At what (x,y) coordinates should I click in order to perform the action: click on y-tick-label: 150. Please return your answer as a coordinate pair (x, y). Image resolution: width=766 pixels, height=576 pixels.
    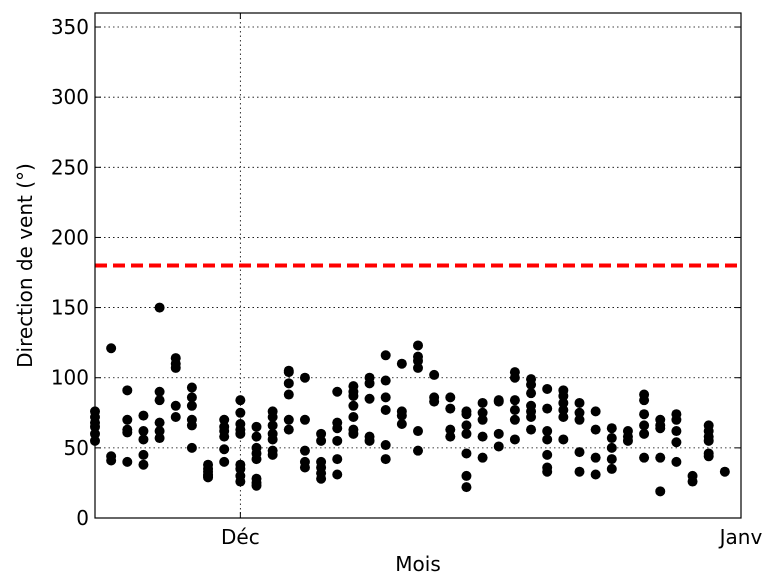
    Looking at the image, I should click on (70, 308).